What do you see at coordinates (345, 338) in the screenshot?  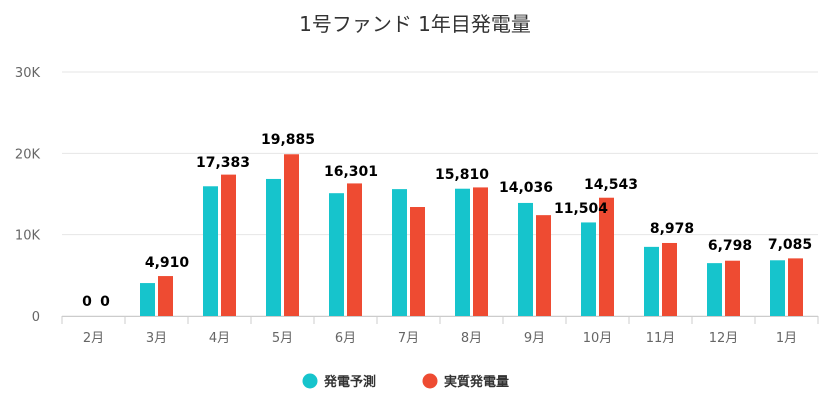 I see `x-tick-label: 6月` at bounding box center [345, 338].